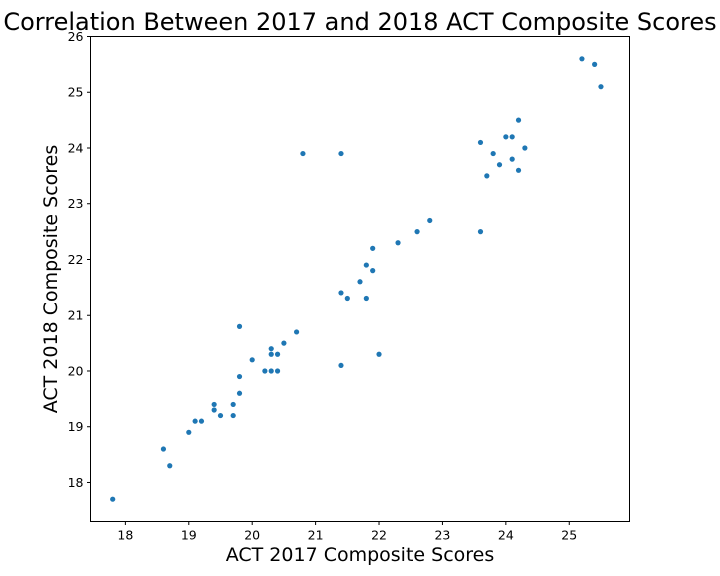 Image resolution: width=720 pixels, height=576 pixels. I want to click on y-axis-label: ACT 2018 Composite Scores, so click(51, 279).